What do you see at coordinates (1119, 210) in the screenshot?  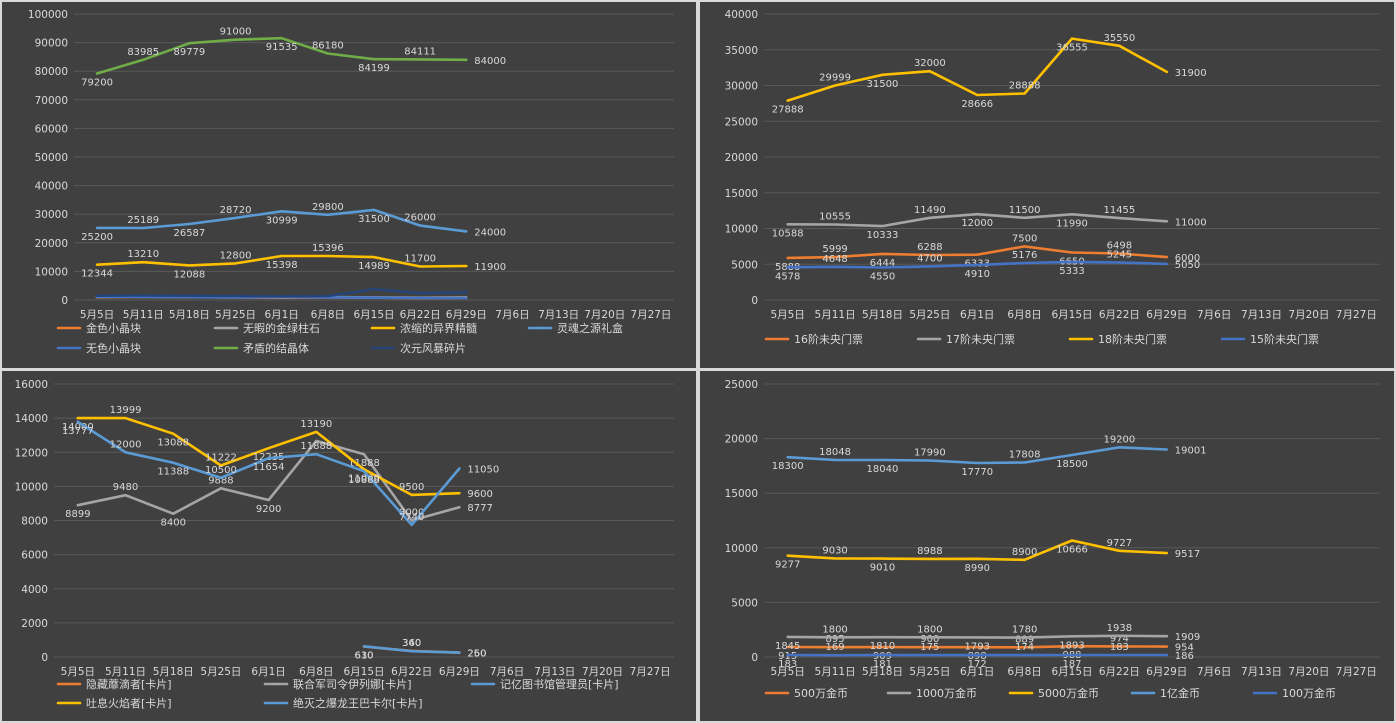 I see `data-label: 11455` at bounding box center [1119, 210].